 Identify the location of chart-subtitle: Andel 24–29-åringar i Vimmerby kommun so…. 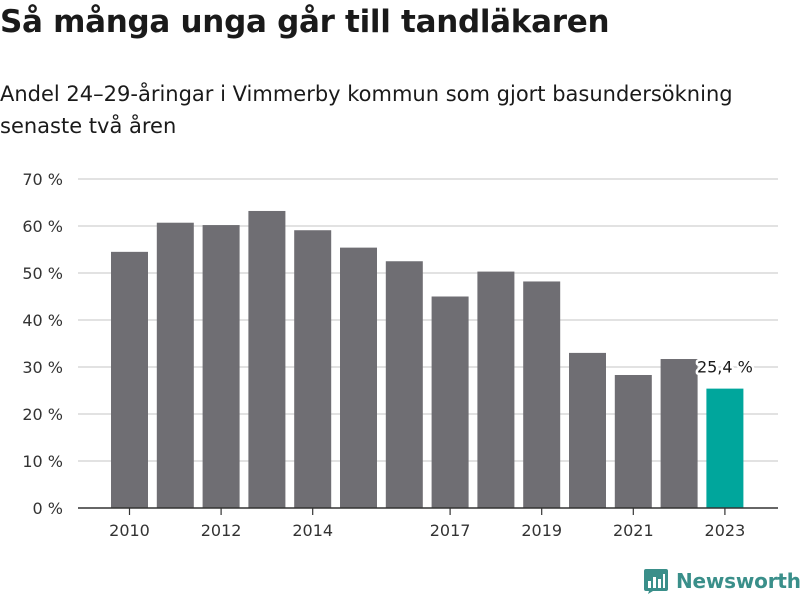
(366, 110).